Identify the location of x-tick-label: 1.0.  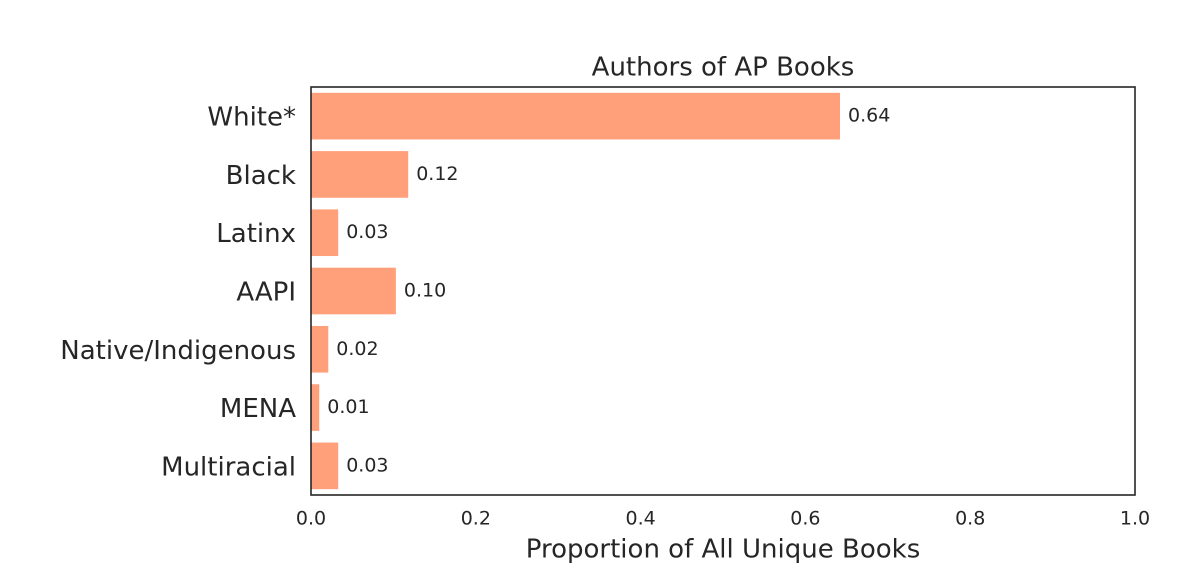
(1135, 519).